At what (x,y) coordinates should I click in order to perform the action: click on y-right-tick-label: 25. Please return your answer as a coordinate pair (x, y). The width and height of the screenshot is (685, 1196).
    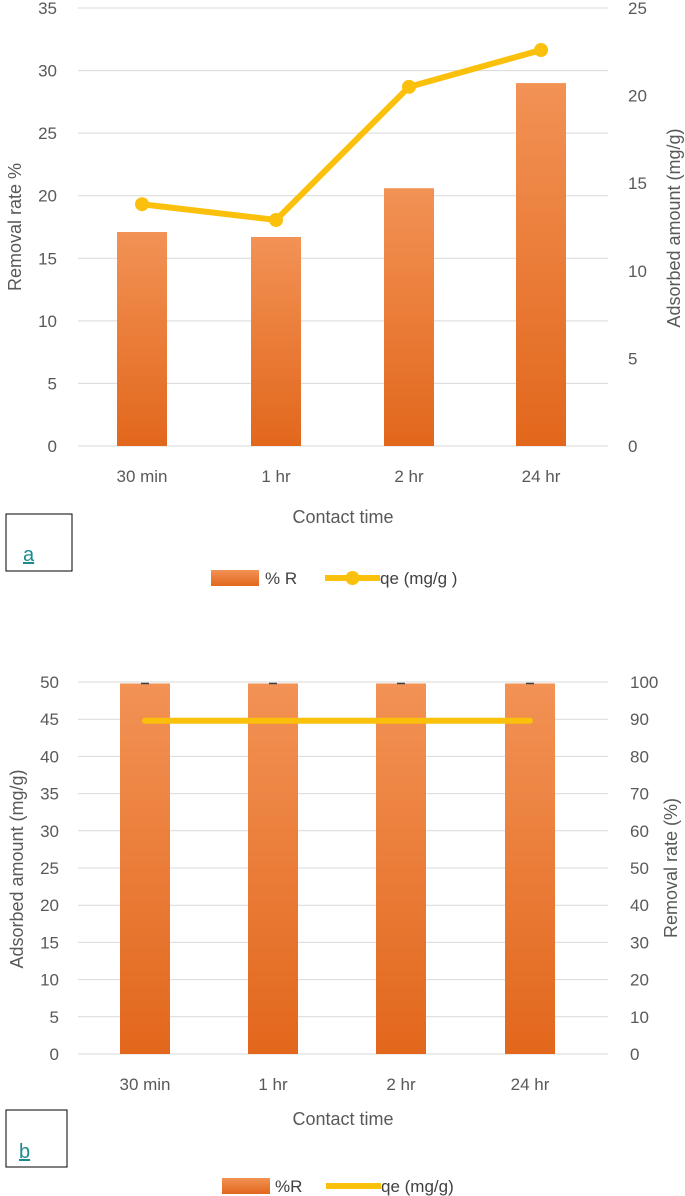
    Looking at the image, I should click on (637, 9).